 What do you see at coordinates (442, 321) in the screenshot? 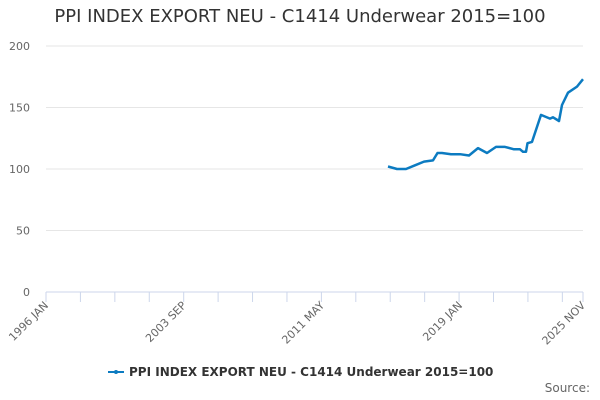
I see `x-tick-label: 2019 JAN` at bounding box center [442, 321].